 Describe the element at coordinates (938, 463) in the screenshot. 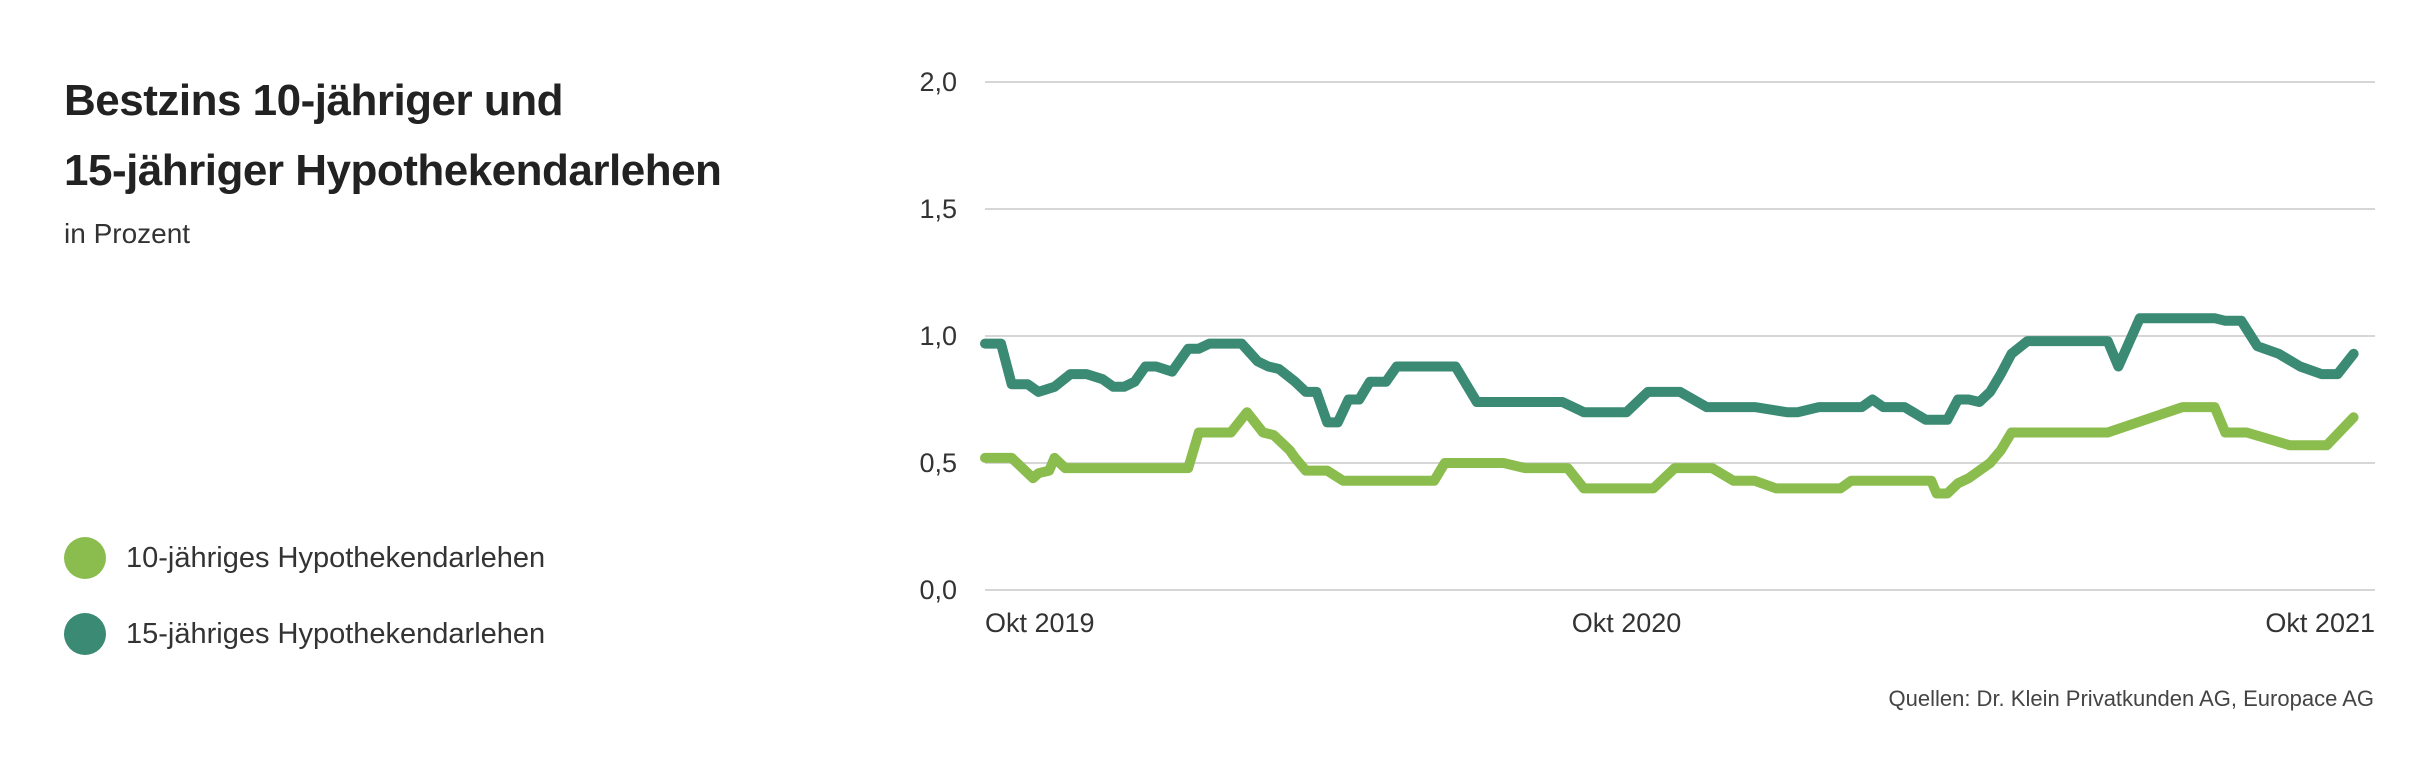

I see `y-tick-label: 0,5` at that location.